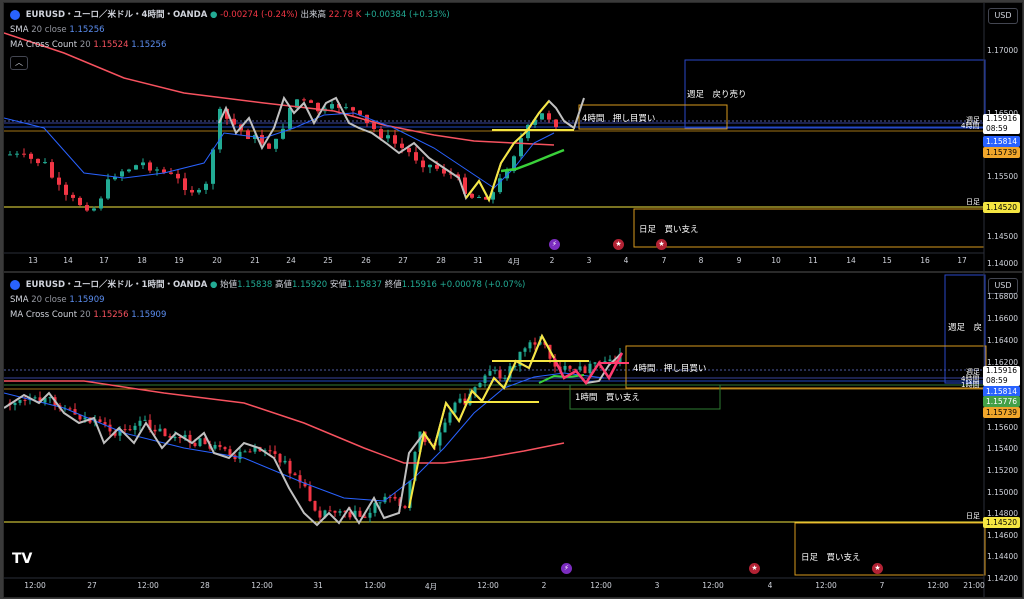  What do you see at coordinates (310, 285) in the screenshot?
I see `high-value: 1.15920` at bounding box center [310, 285].